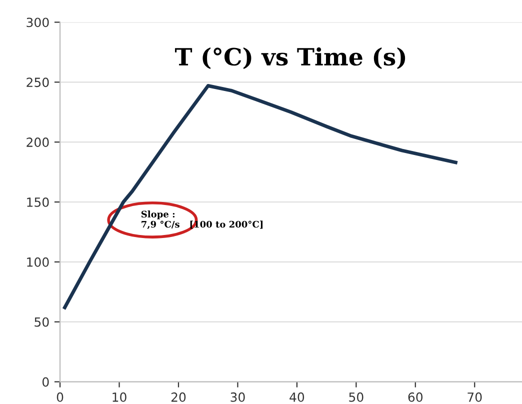 The image size is (522, 404). I want to click on y-tick-label: 150, so click(38, 202).